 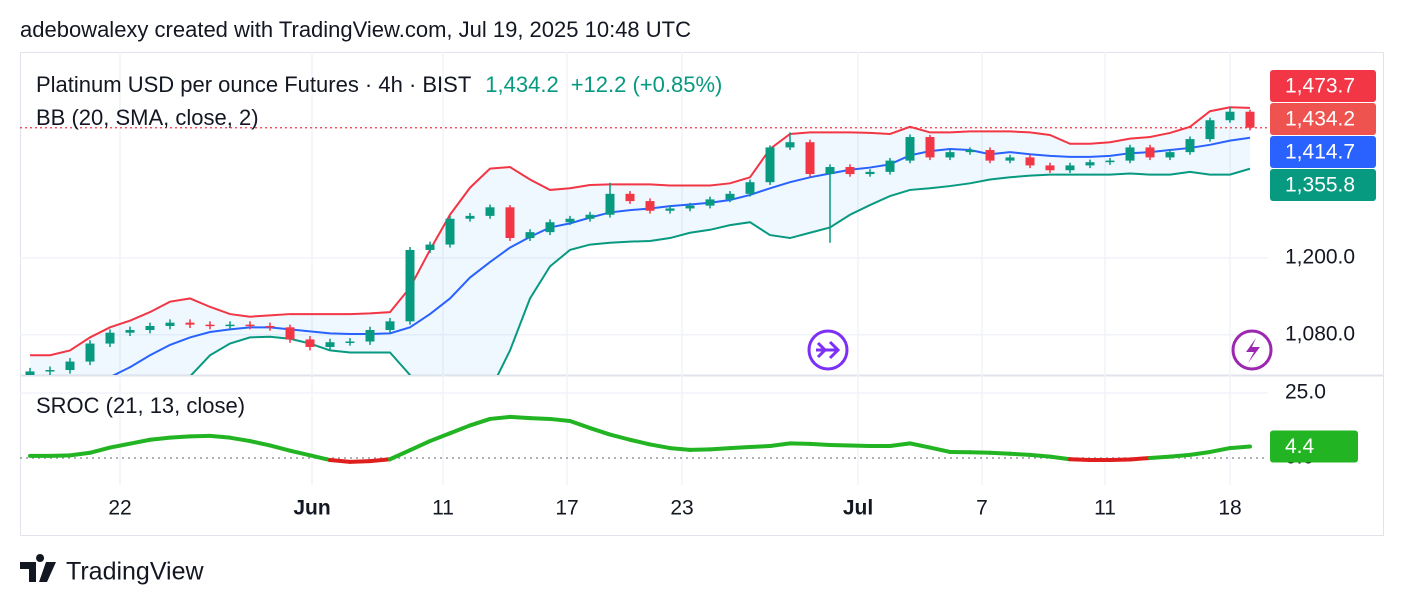 What do you see at coordinates (521, 84) in the screenshot?
I see `last-price: 1,434.2` at bounding box center [521, 84].